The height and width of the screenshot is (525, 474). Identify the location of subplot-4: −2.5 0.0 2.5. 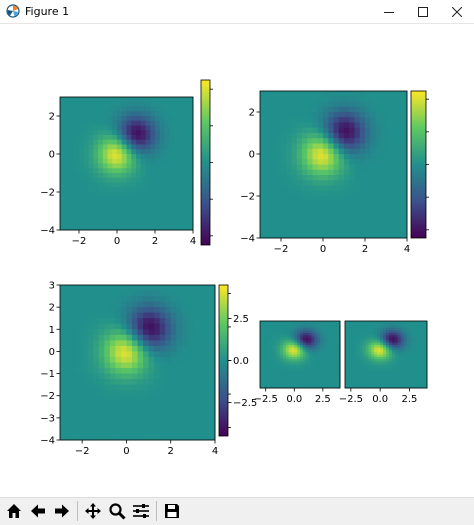
(297, 362).